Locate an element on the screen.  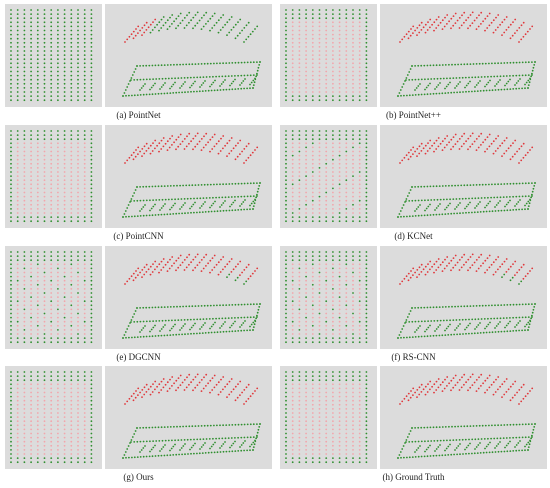
panel-h-caption: (h) Ground Truth is located at coordinates (413, 477).